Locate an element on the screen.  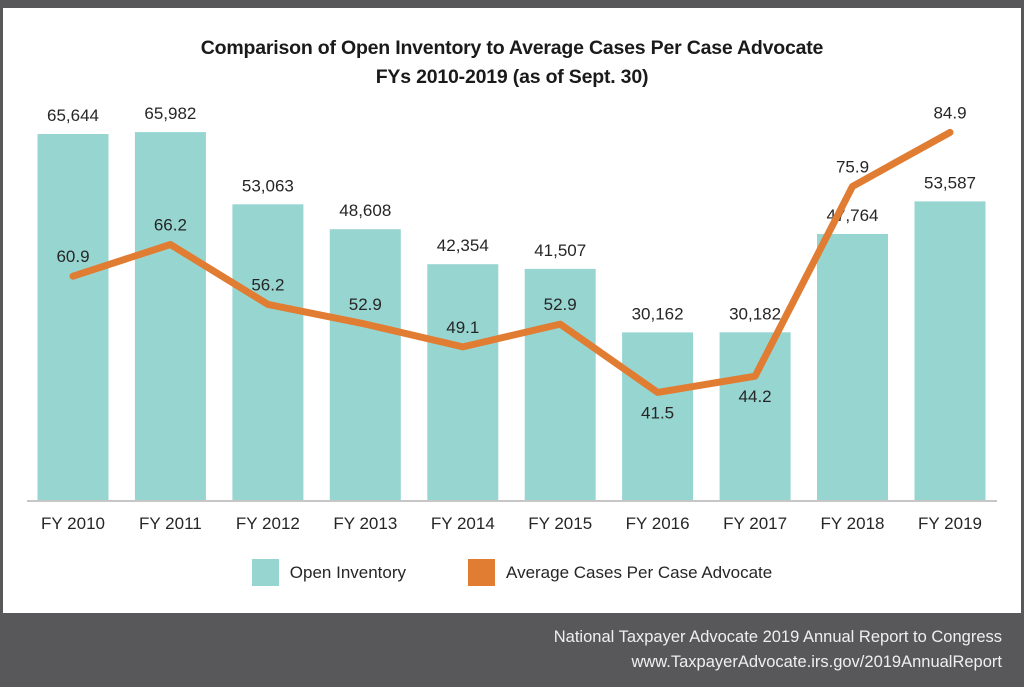
open-inventory-swatch is located at coordinates (265, 572).